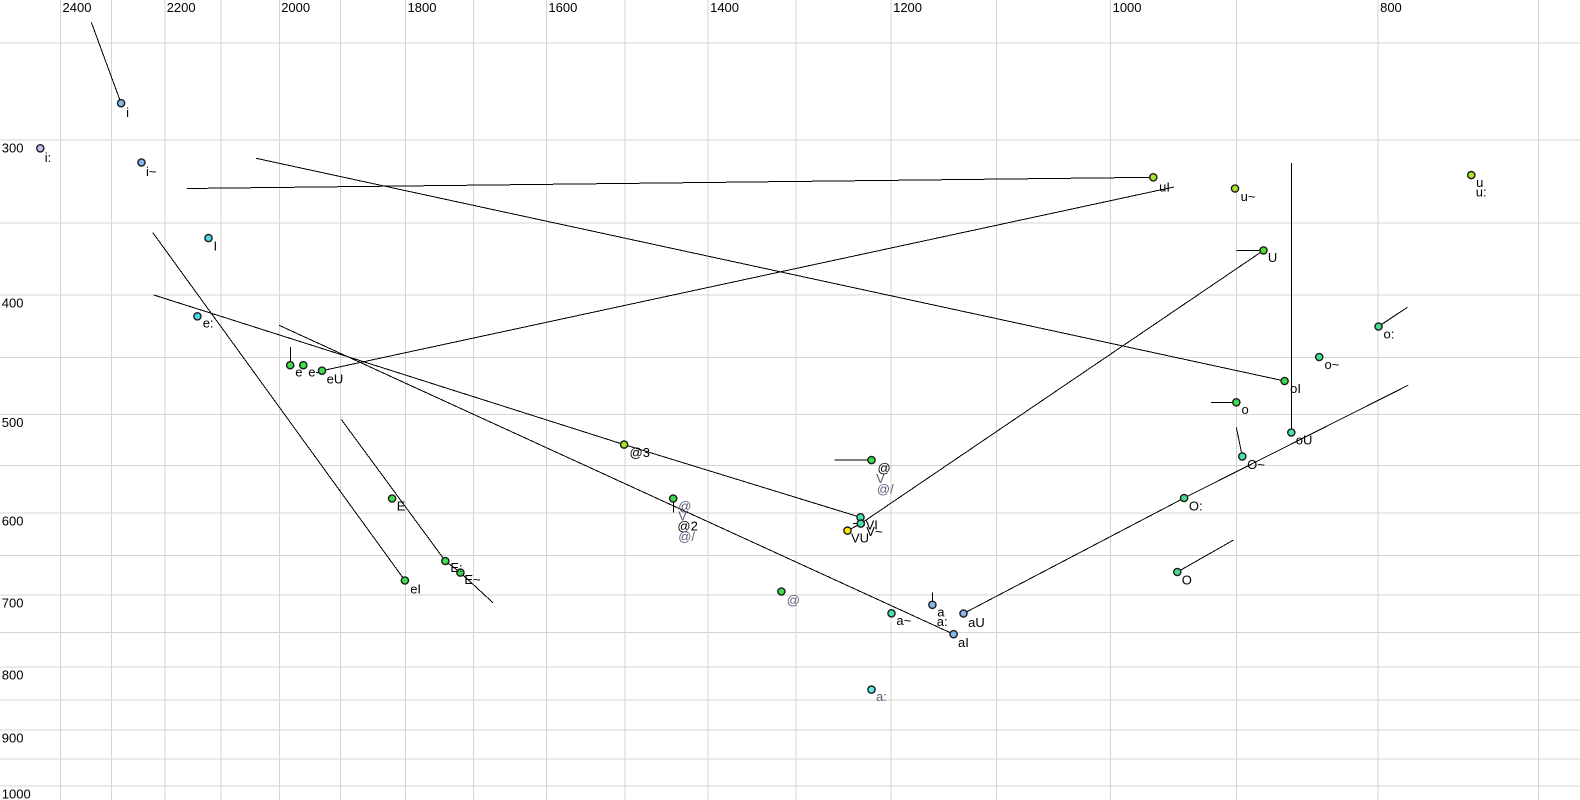 This screenshot has height=800, width=1580. What do you see at coordinates (1481, 192) in the screenshot?
I see `svg-text: u:` at bounding box center [1481, 192].